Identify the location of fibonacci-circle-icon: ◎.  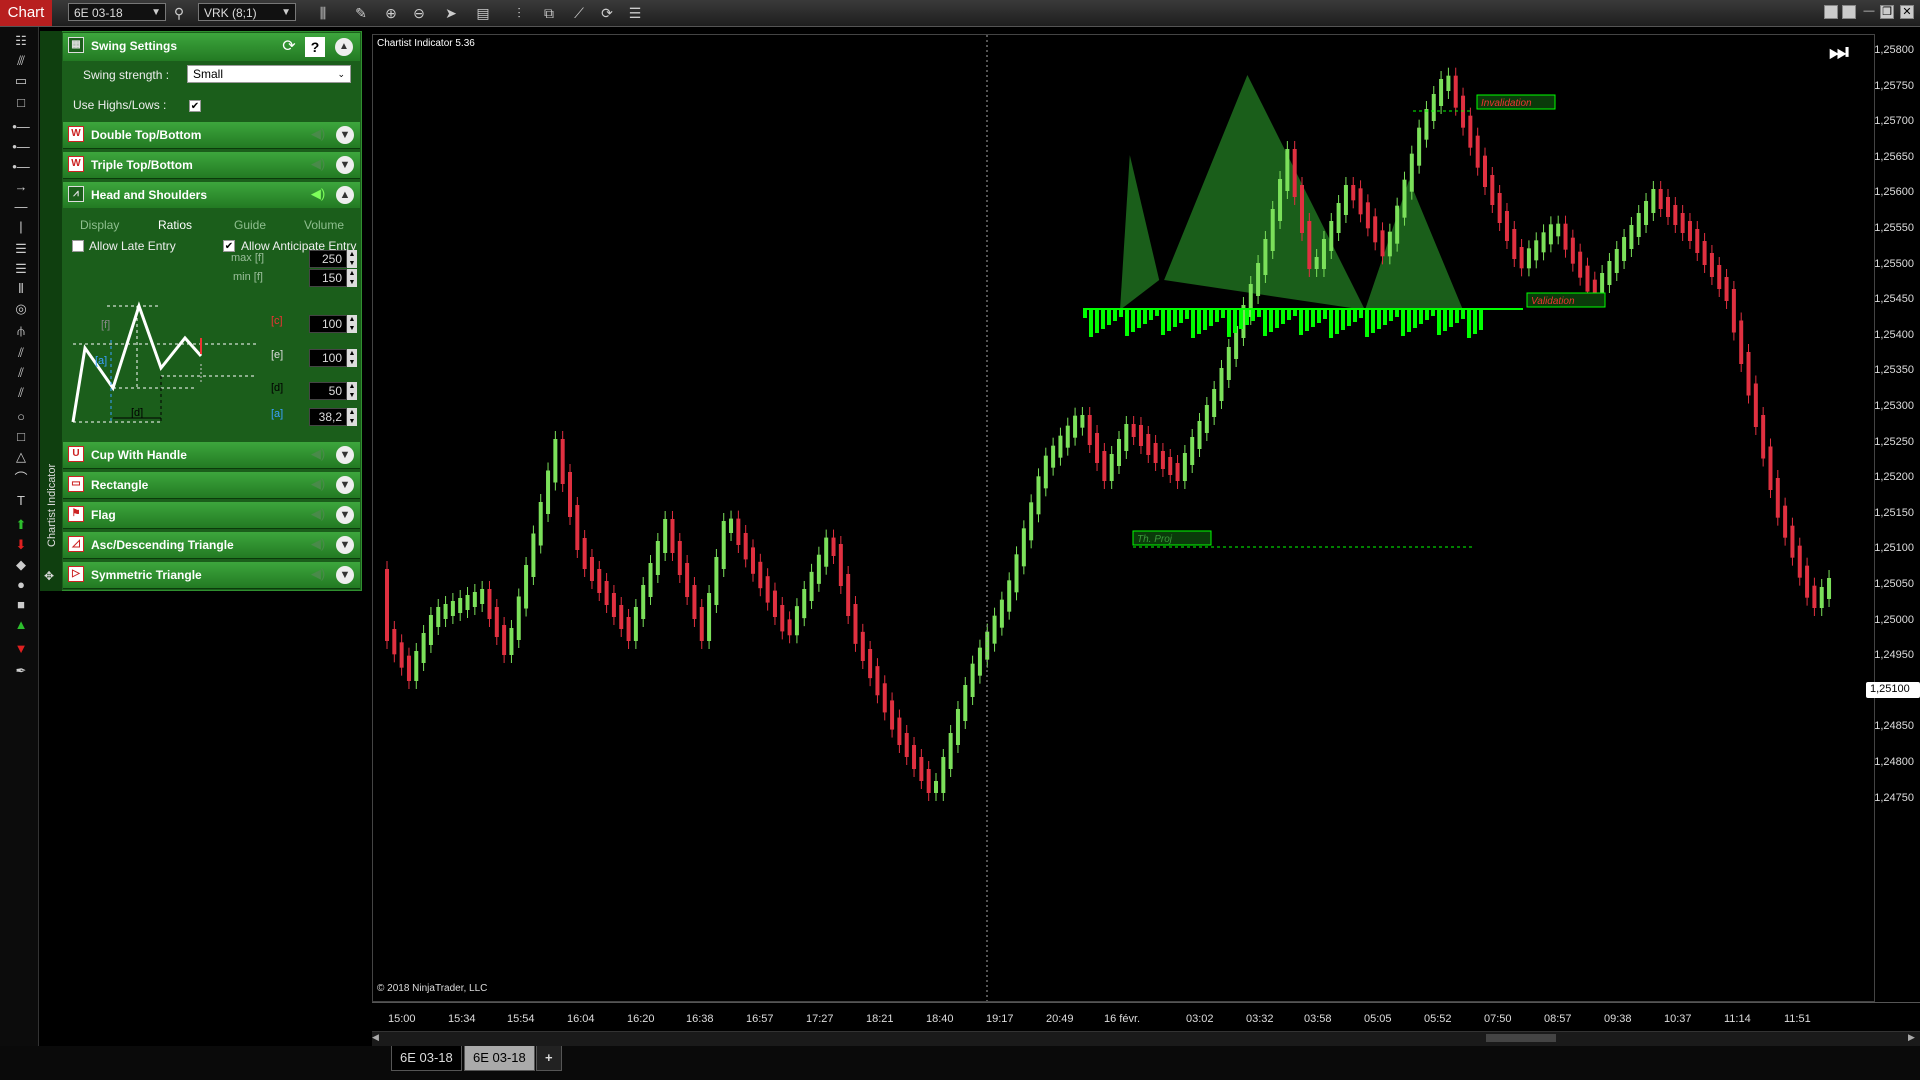
(21, 308).